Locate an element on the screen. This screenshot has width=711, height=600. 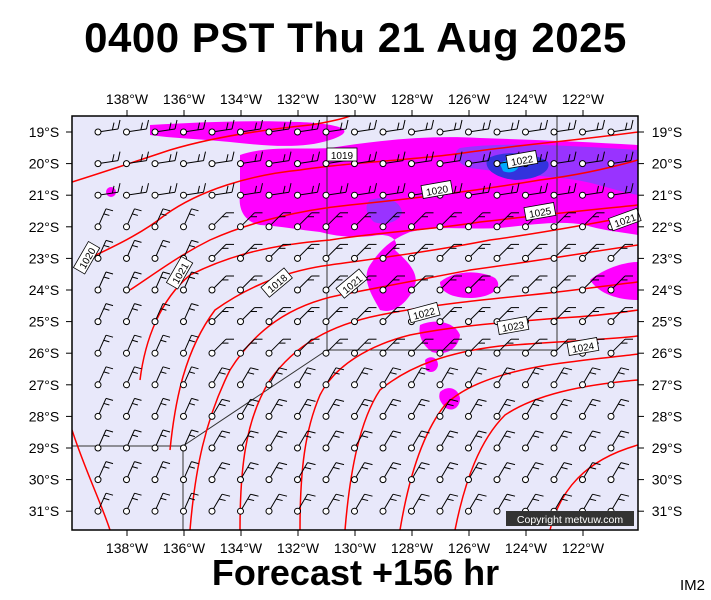
map-title: 0400 PST Thu 21 Aug 2025 is located at coordinates (355, 37).